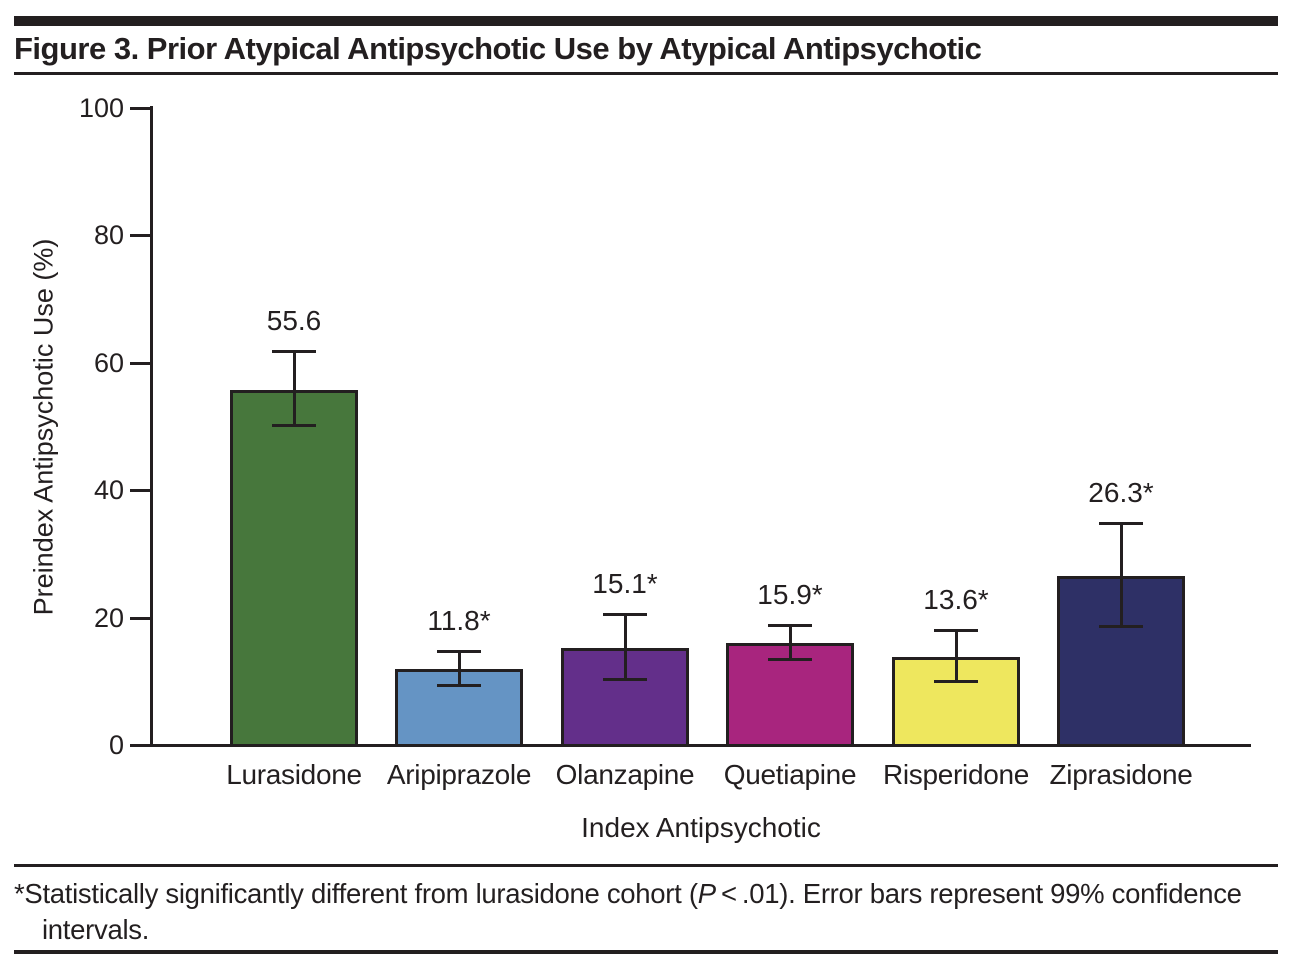  What do you see at coordinates (625, 583) in the screenshot?
I see `bar-value-label: 15.1*` at bounding box center [625, 583].